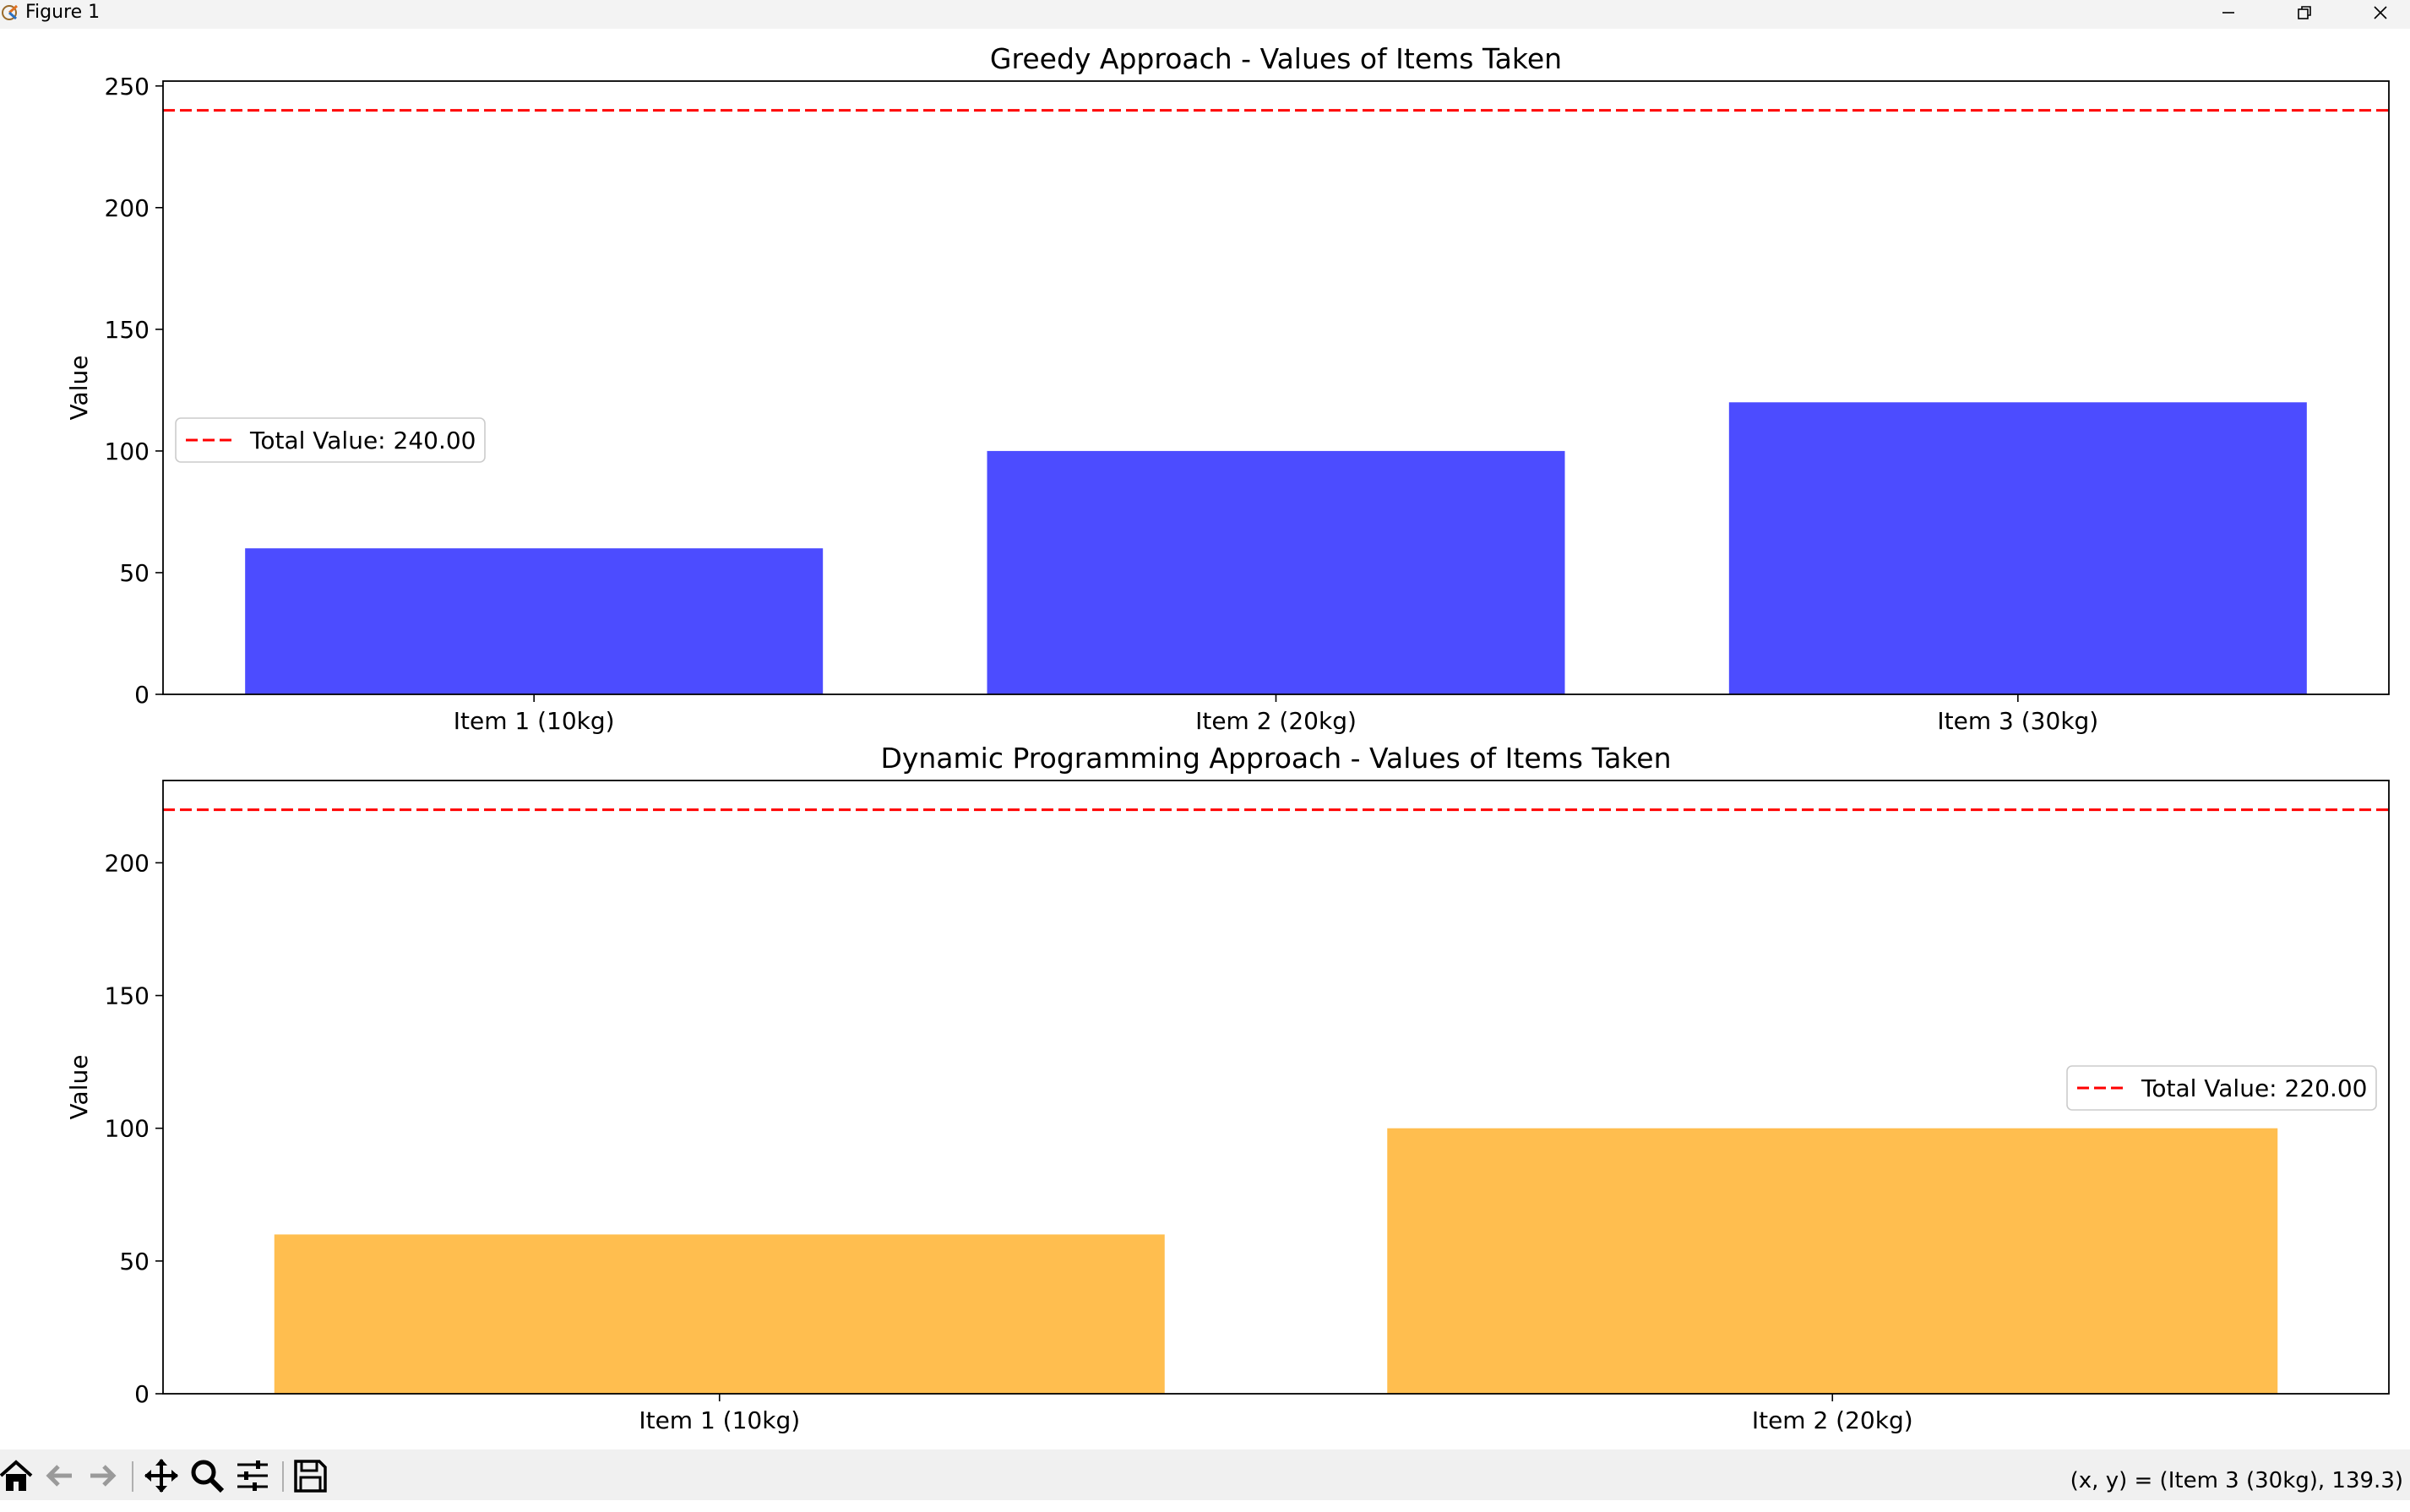 This screenshot has width=2410, height=1512. I want to click on navigation-toolbar: (x, y) = (Item 3 (30kg), 139.3), so click(1205, 1474).